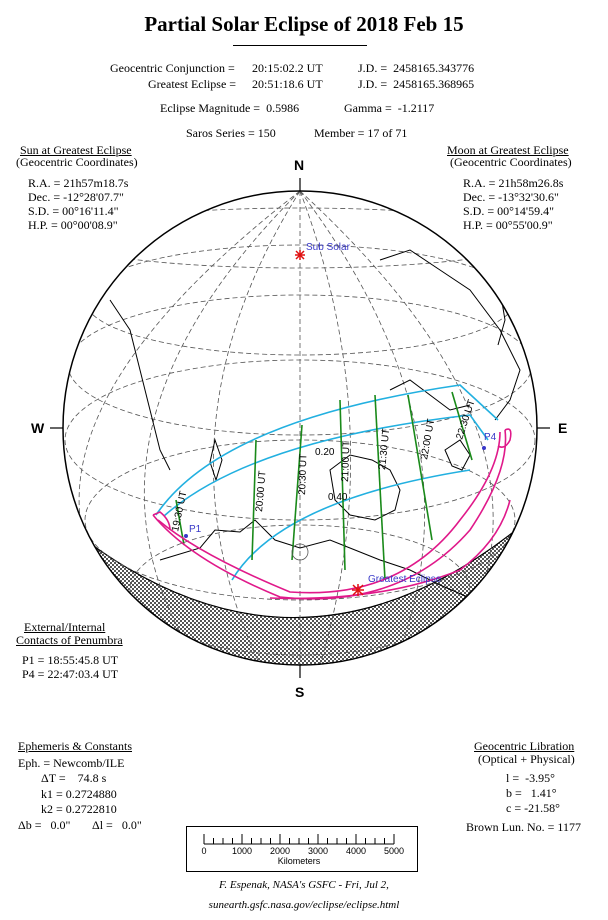  I want to click on conjunction-time: 20:15:02.2 UT, so click(287, 68).